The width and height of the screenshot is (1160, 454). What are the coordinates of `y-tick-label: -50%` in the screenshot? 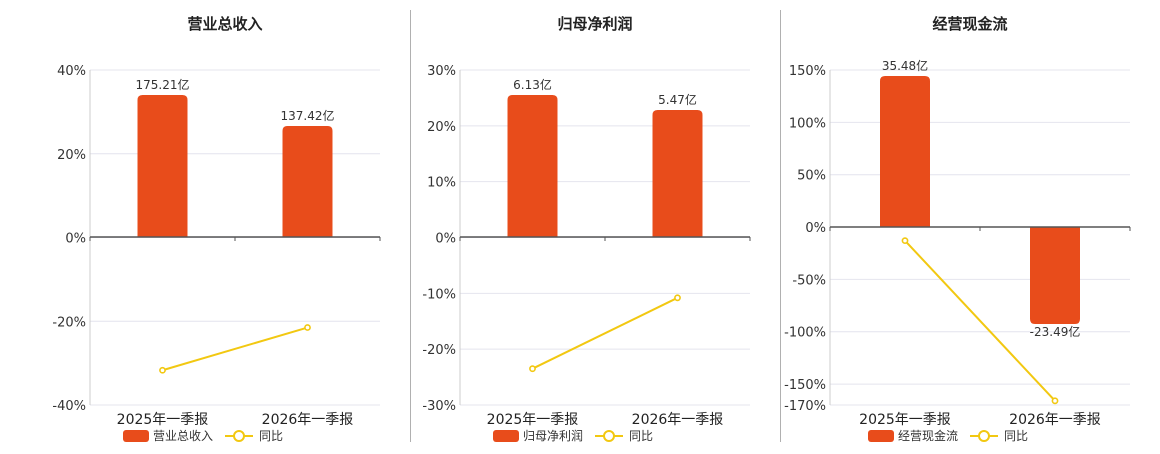 It's located at (809, 280).